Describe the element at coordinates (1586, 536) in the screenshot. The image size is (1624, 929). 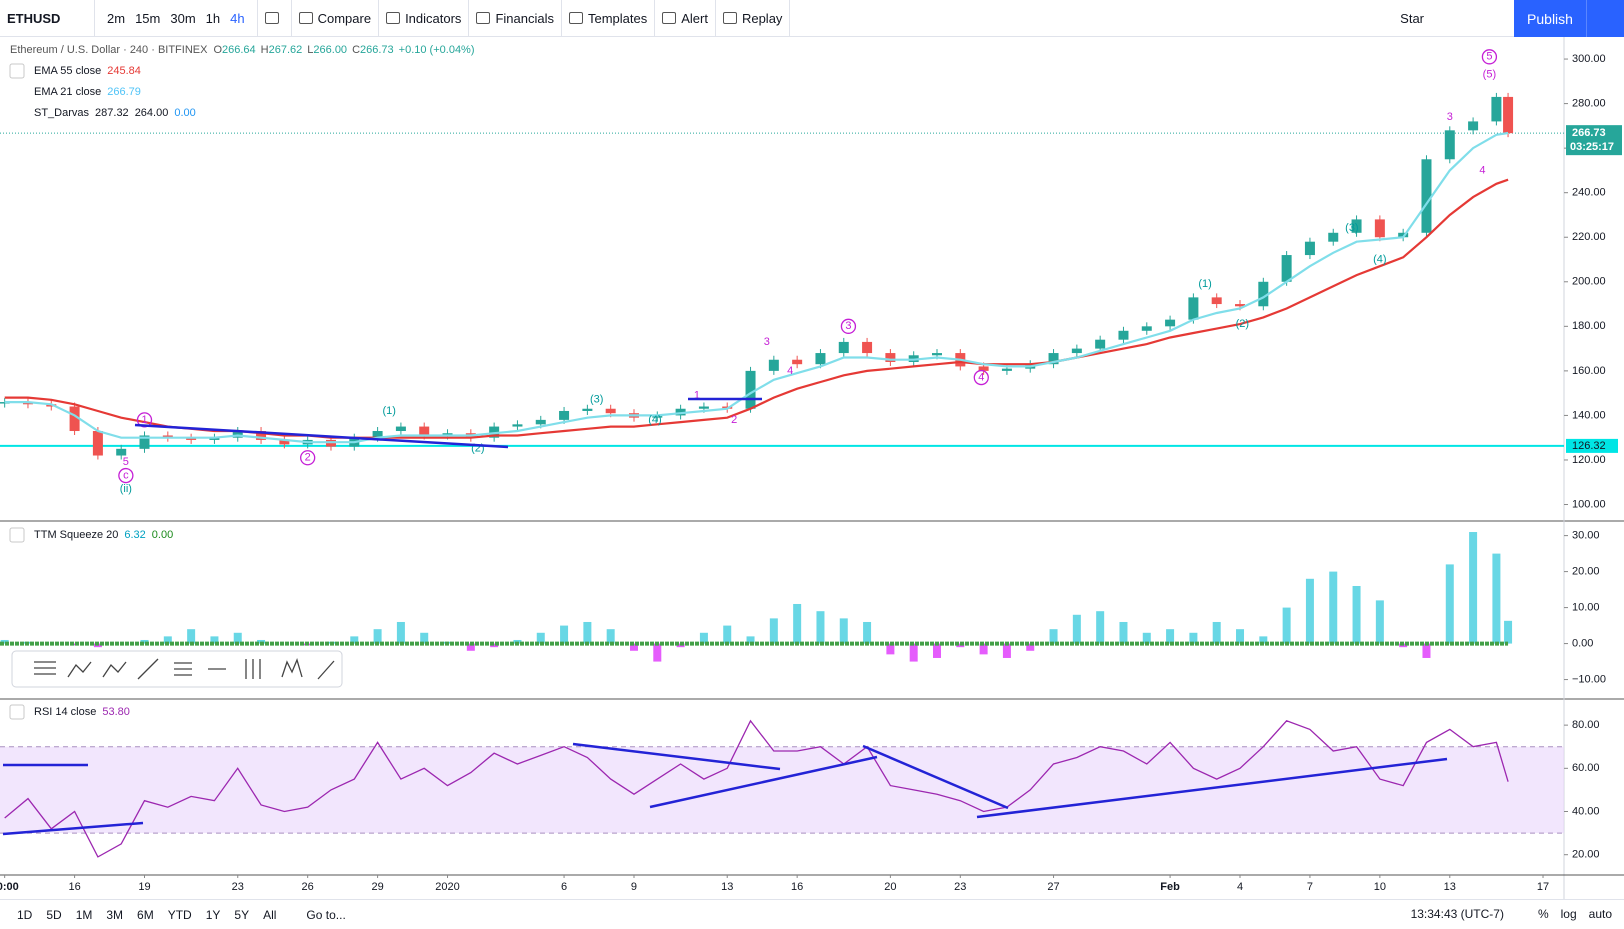
I see `y-tick-label: 30.00` at that location.